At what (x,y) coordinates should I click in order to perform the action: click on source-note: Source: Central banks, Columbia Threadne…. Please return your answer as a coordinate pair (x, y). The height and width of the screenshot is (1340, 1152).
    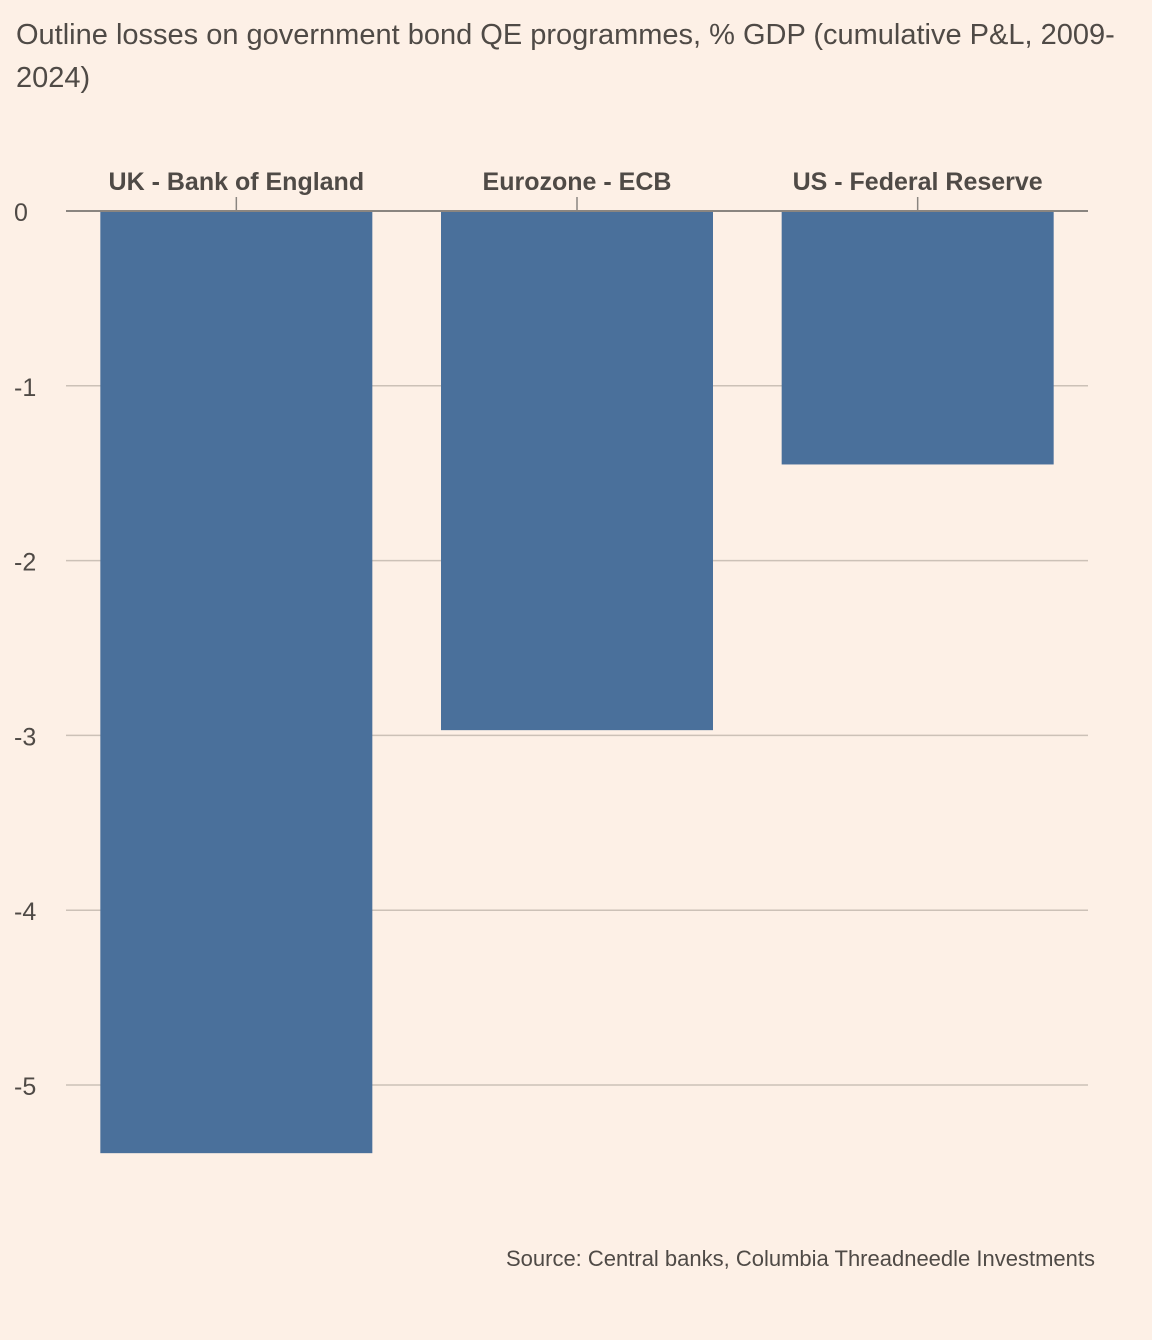
    Looking at the image, I should click on (800, 1258).